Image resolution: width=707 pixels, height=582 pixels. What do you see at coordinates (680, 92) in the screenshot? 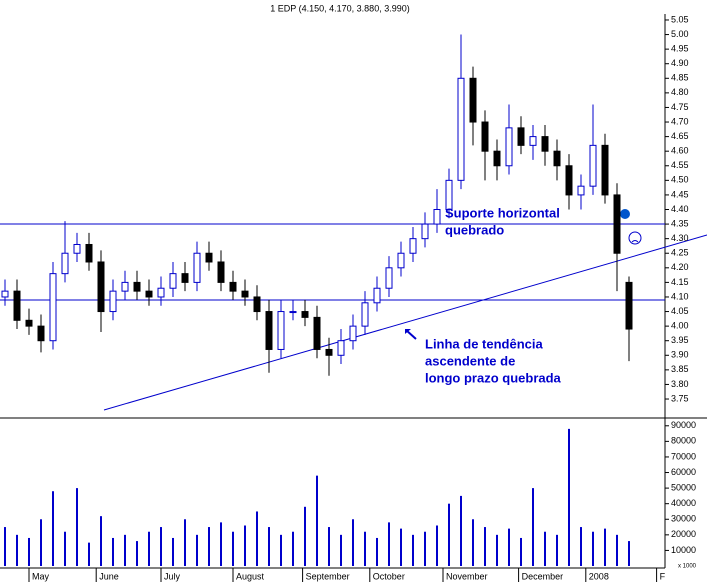
I see `y-tick-label: 4.80` at bounding box center [680, 92].